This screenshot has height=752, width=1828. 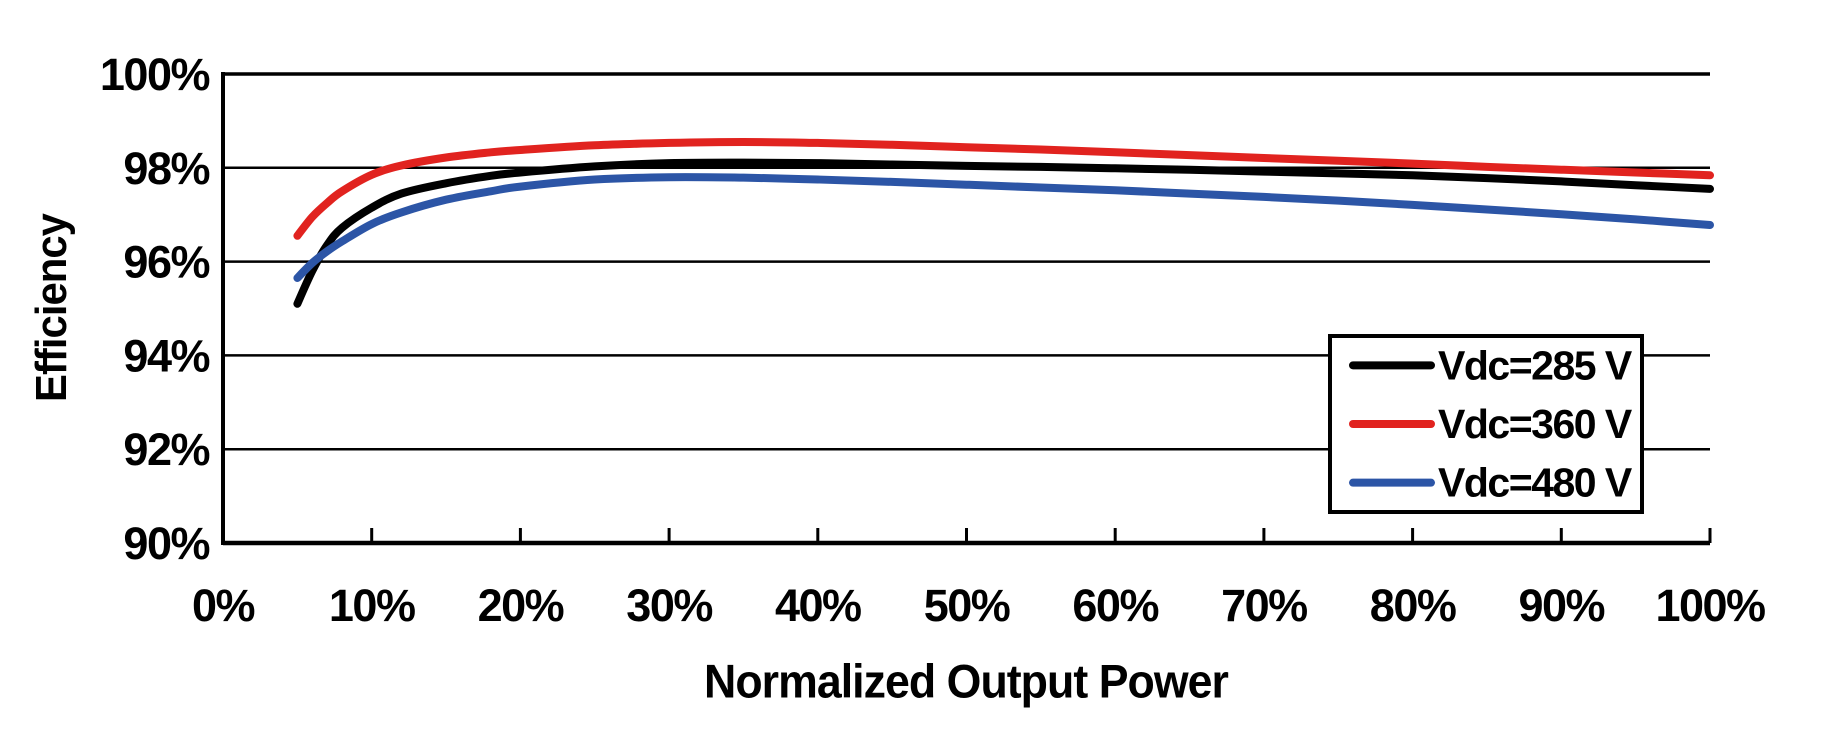 I want to click on x-tick-label-100pct: 100%, so click(x=1710, y=605).